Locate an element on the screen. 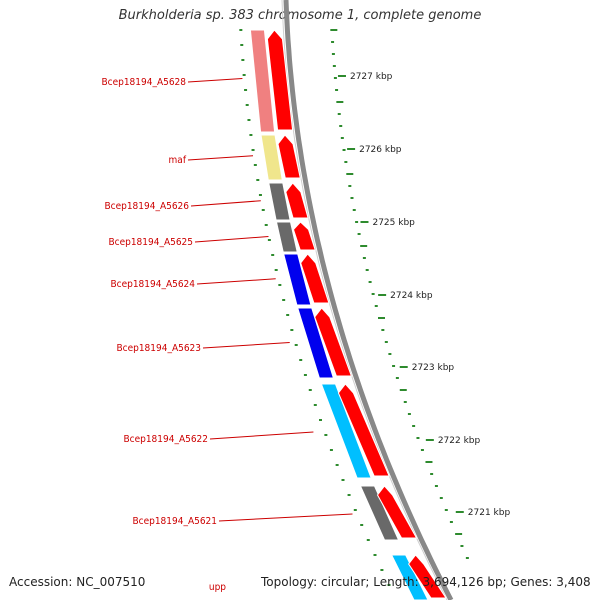 The image size is (600, 600). kbp-label: 2727 kbp is located at coordinates (371, 77).